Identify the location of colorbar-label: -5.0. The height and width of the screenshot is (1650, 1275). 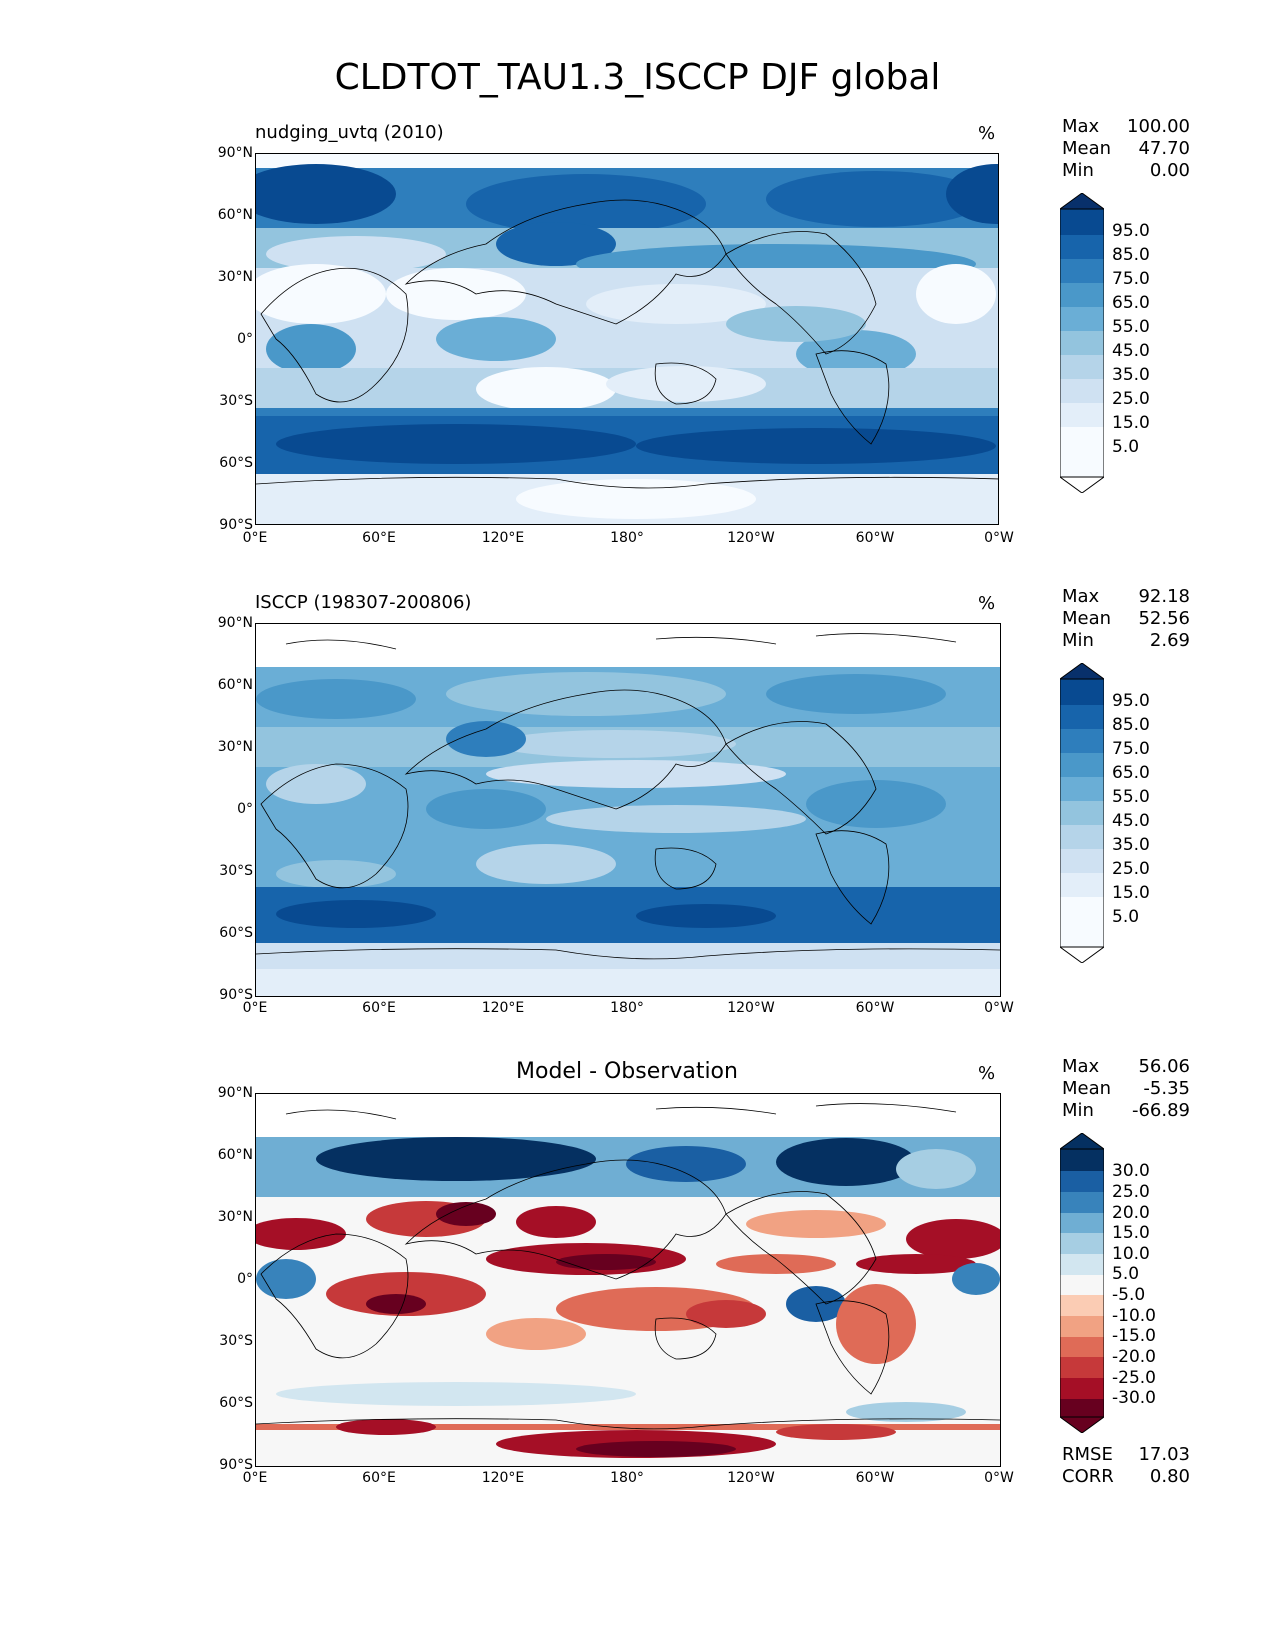
(1129, 1295).